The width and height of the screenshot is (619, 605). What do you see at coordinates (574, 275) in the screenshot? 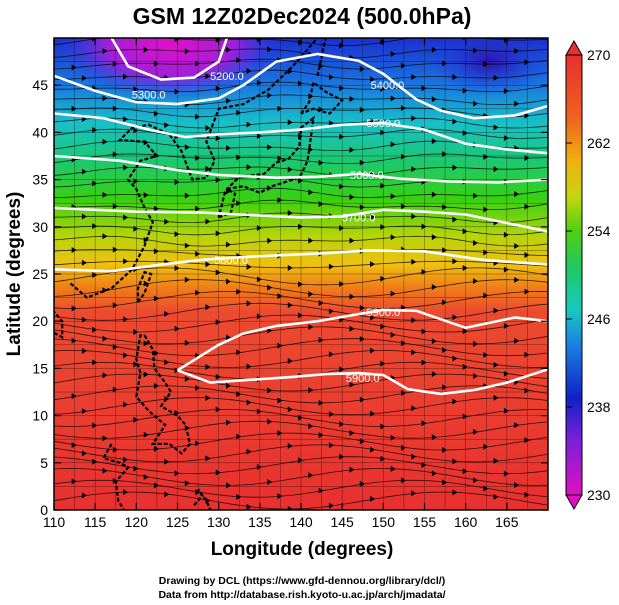
I see `colorbar-body` at bounding box center [574, 275].